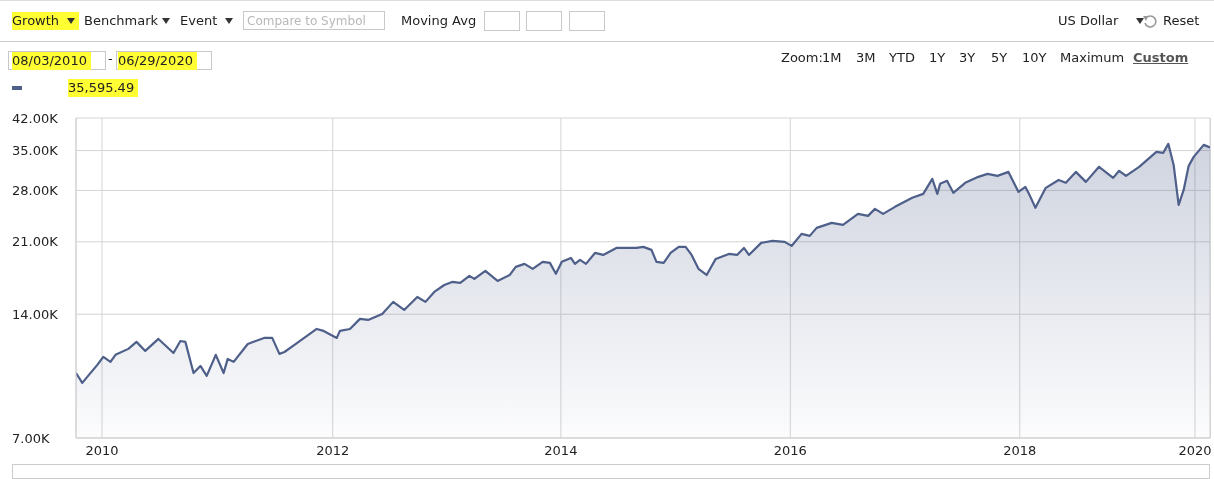  Describe the element at coordinates (561, 451) in the screenshot. I see `x-tick-label: 2014` at that location.